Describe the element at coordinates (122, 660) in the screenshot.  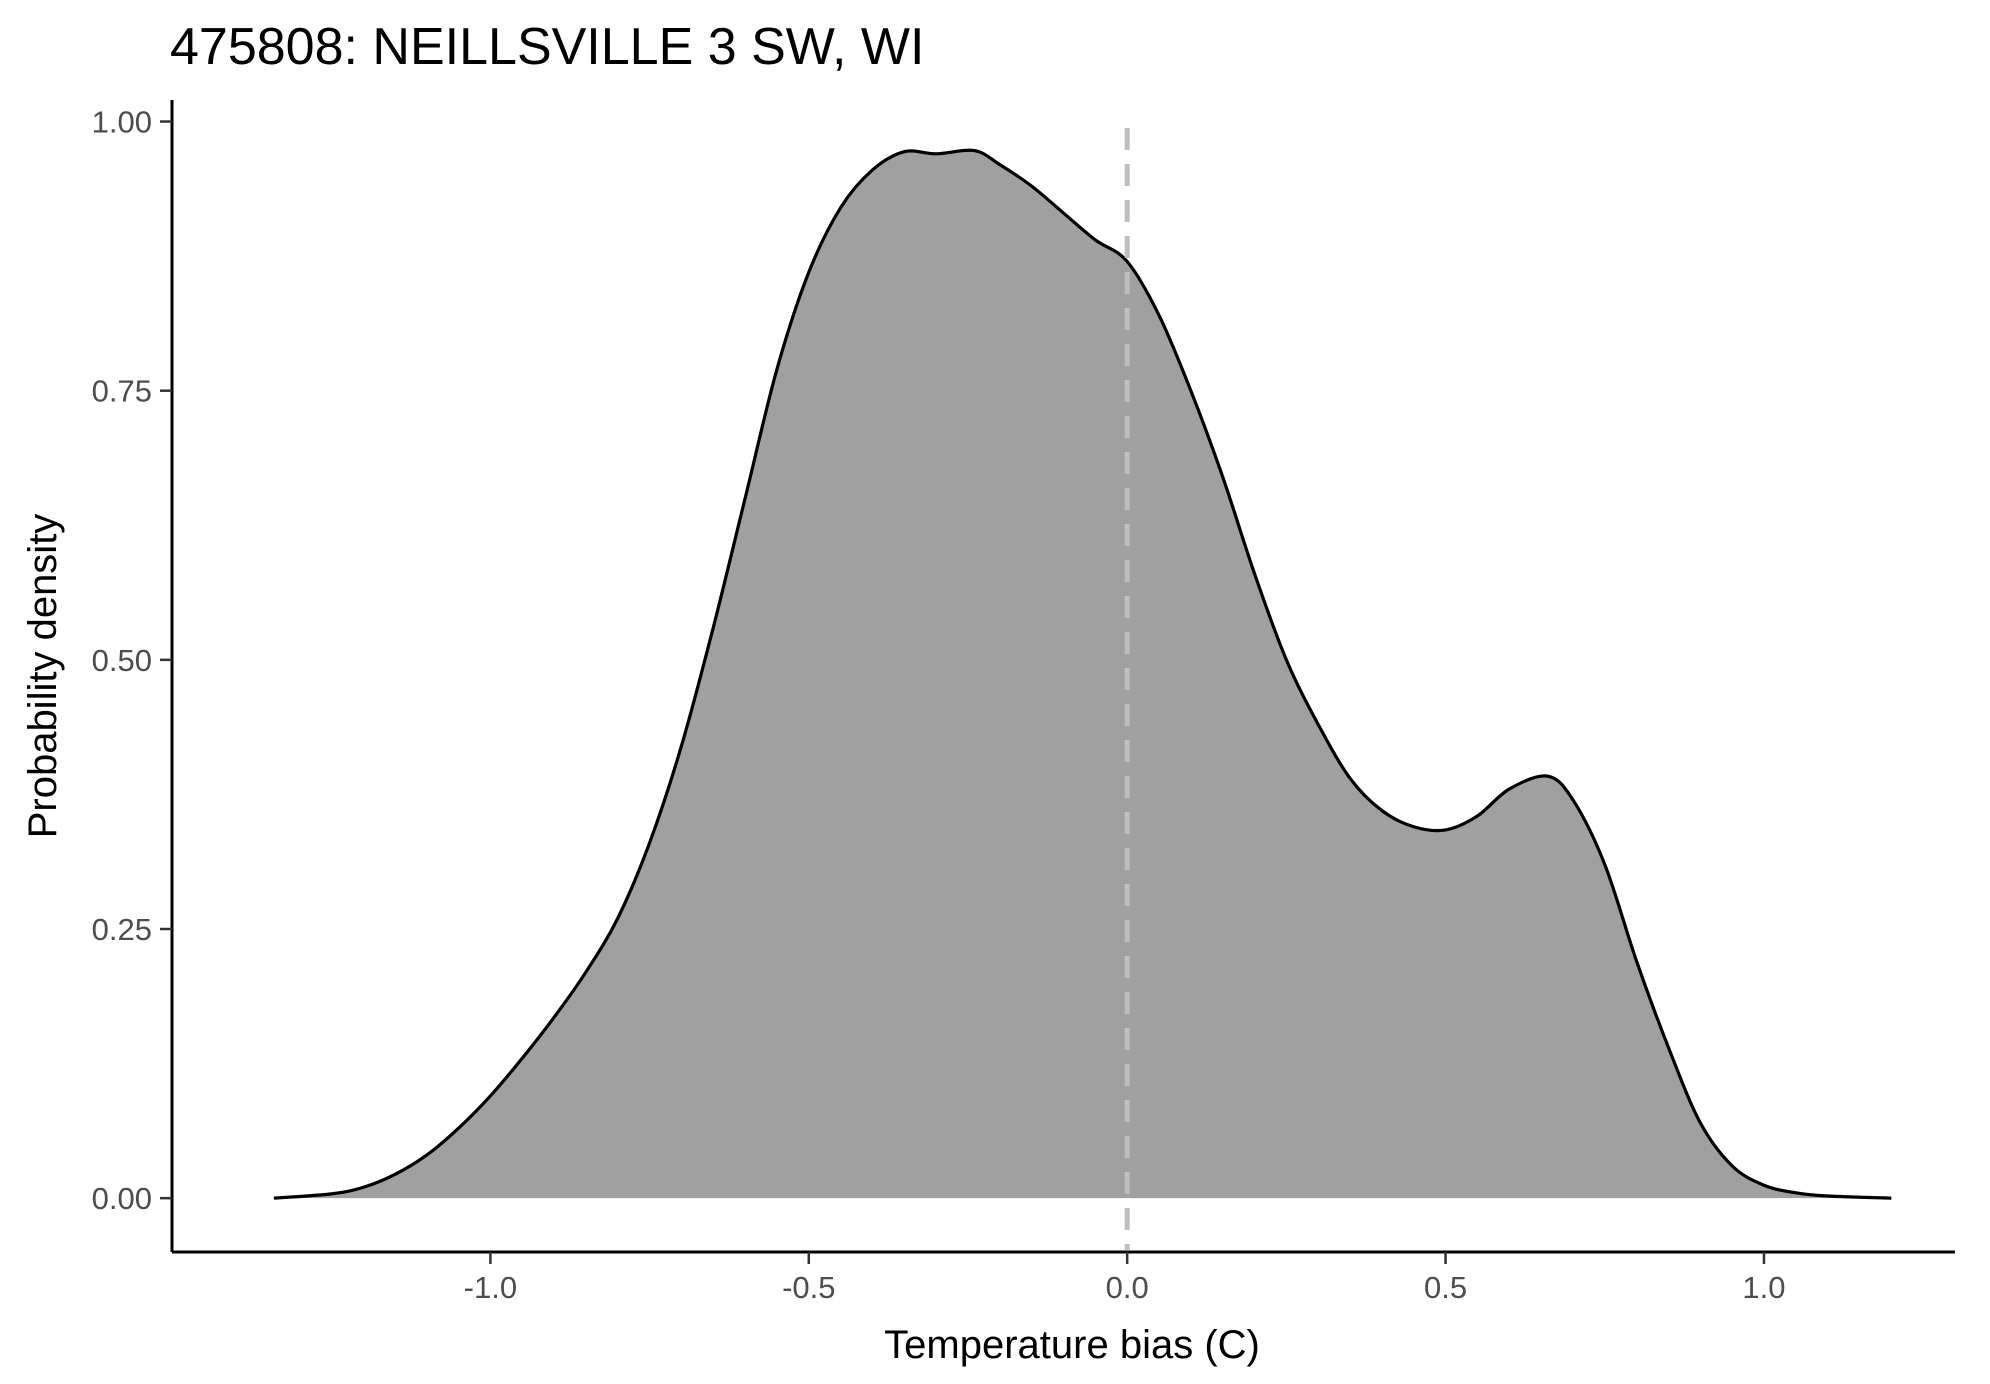
I see `y-tick-label: 0.50` at that location.